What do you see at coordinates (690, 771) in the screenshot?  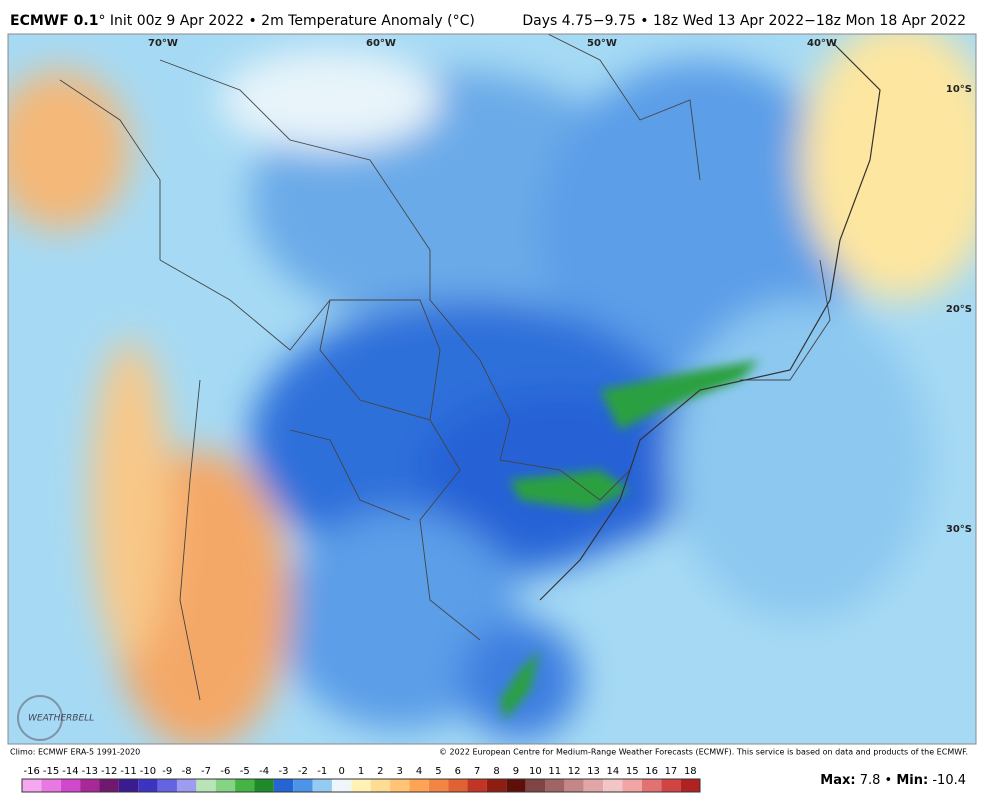 I see `colorbar-label: 18` at bounding box center [690, 771].